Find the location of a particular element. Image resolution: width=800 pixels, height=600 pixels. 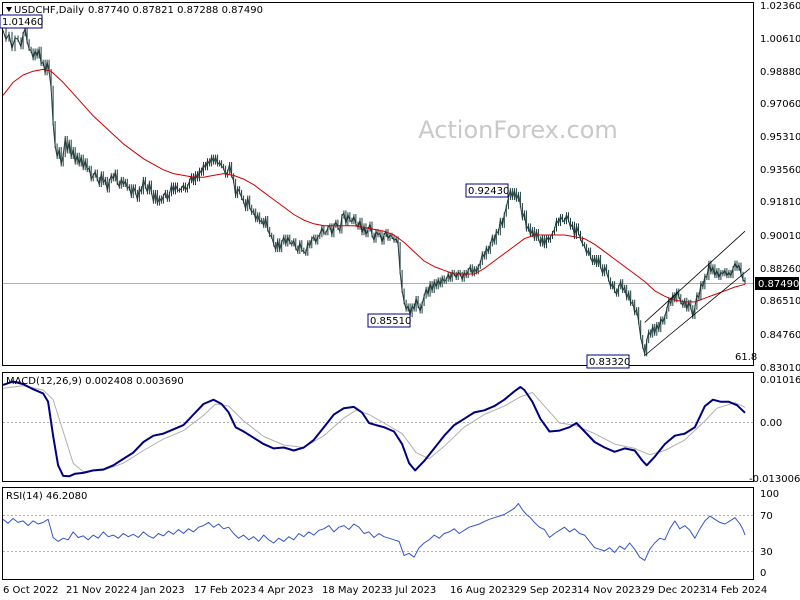

rsi-panel-frame is located at coordinates (378, 533).